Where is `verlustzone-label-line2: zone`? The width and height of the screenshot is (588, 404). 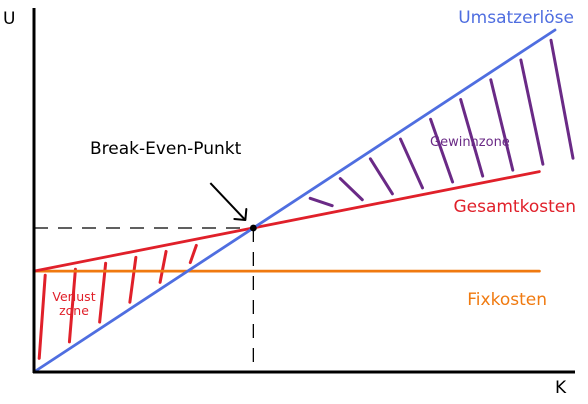 verlustzone-label-line2: zone is located at coordinates (74, 310).